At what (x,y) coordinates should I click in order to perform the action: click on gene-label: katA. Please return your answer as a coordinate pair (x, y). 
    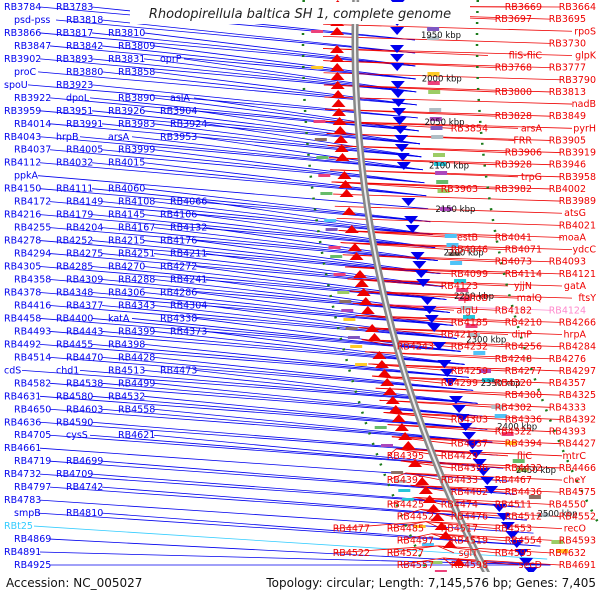
    Looking at the image, I should click on (119, 318).